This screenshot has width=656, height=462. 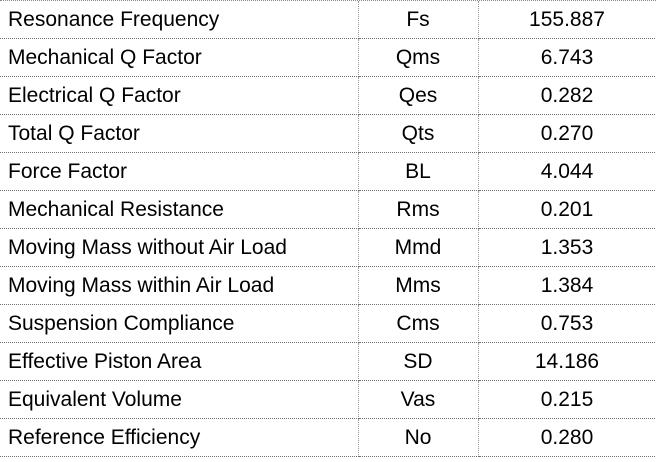 I want to click on table-row: Force Factor BL 4.044, so click(x=328, y=171).